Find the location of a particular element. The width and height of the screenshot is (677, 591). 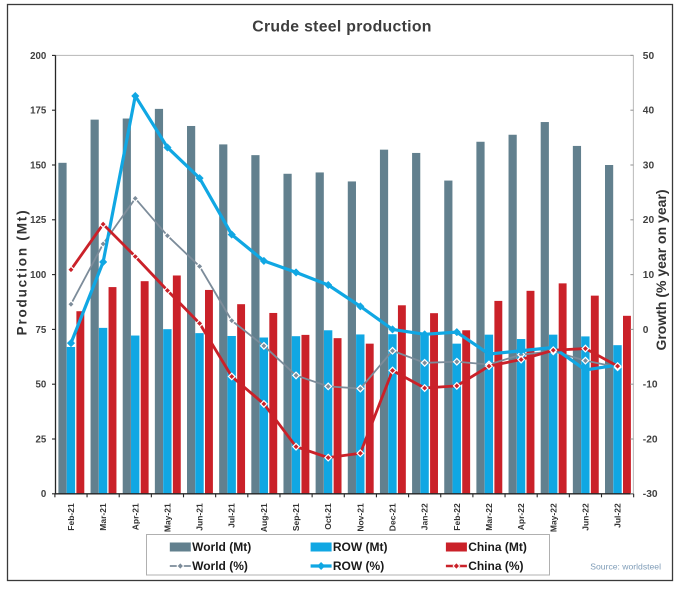

svg-text: -10 is located at coordinates (650, 385).